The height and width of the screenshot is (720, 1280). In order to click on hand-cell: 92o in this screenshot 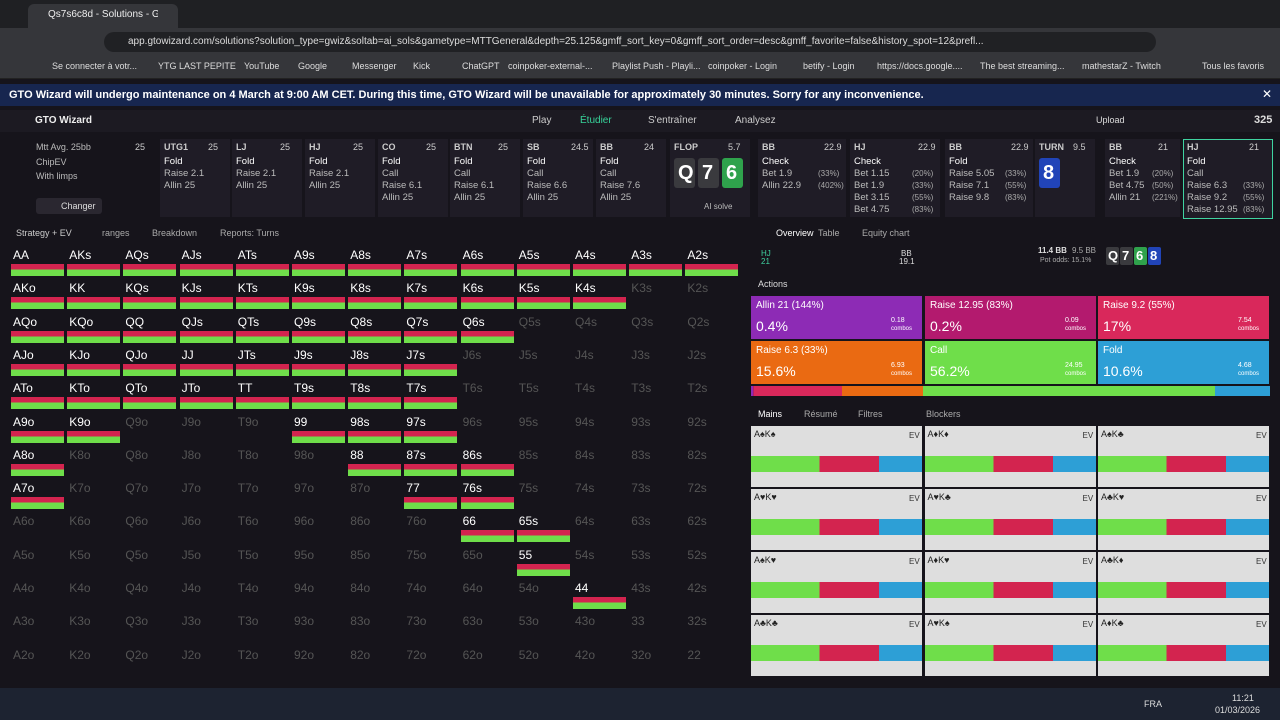, I will do `click(318, 660)`.